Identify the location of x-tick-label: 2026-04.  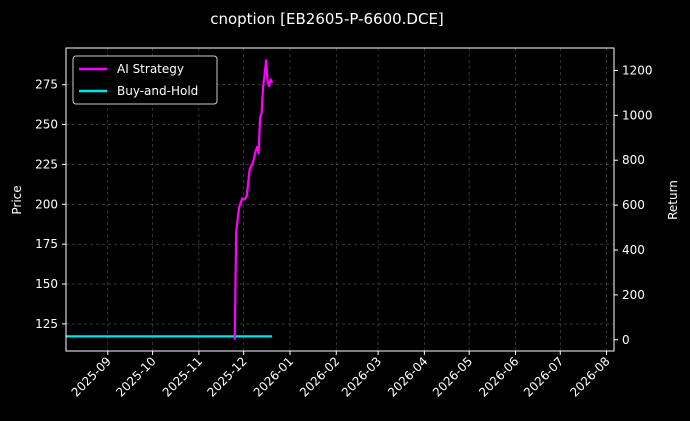
(407, 376).